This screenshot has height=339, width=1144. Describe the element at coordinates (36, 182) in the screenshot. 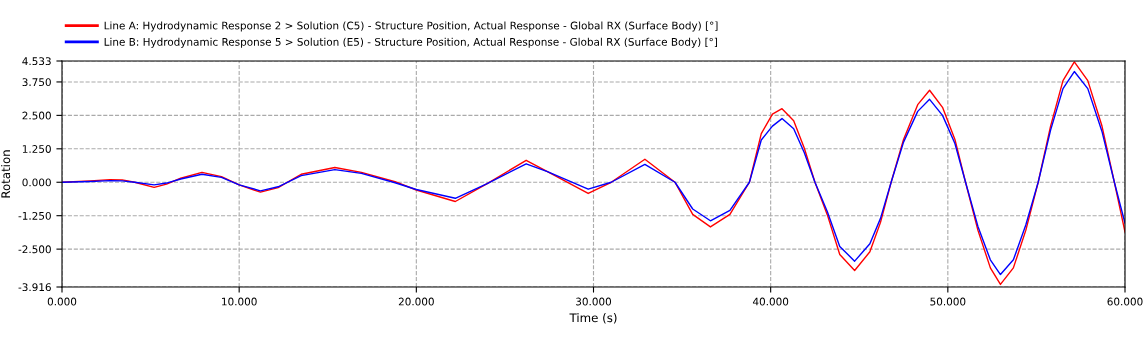

I see `y-tick-label: 0.000` at that location.